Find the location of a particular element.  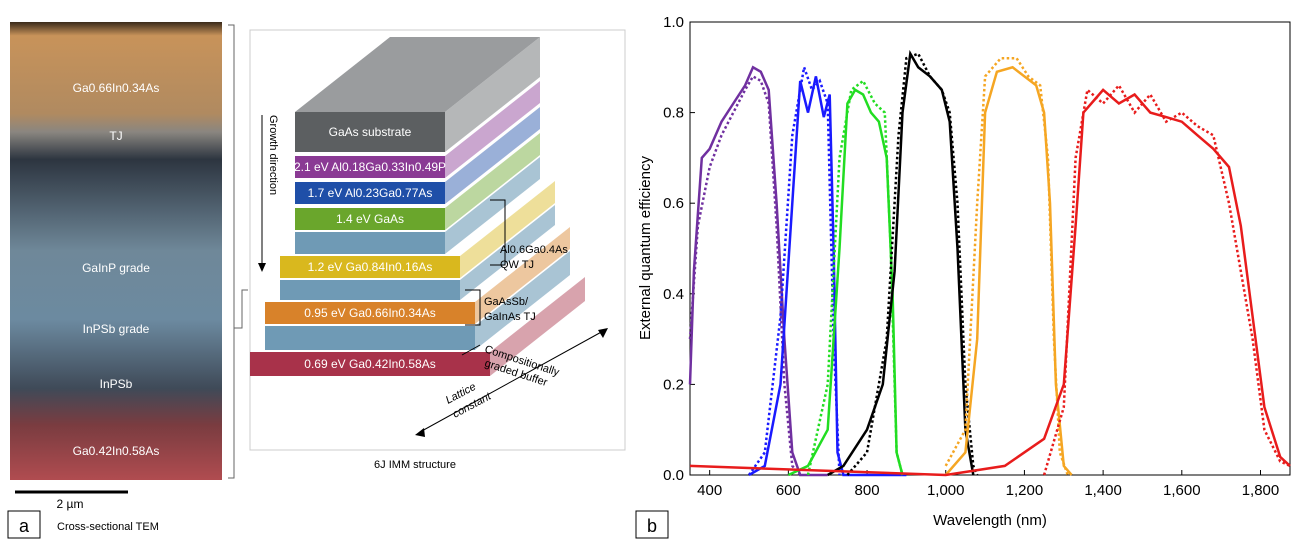

caption: Cross-sectional TEM is located at coordinates (108, 527).